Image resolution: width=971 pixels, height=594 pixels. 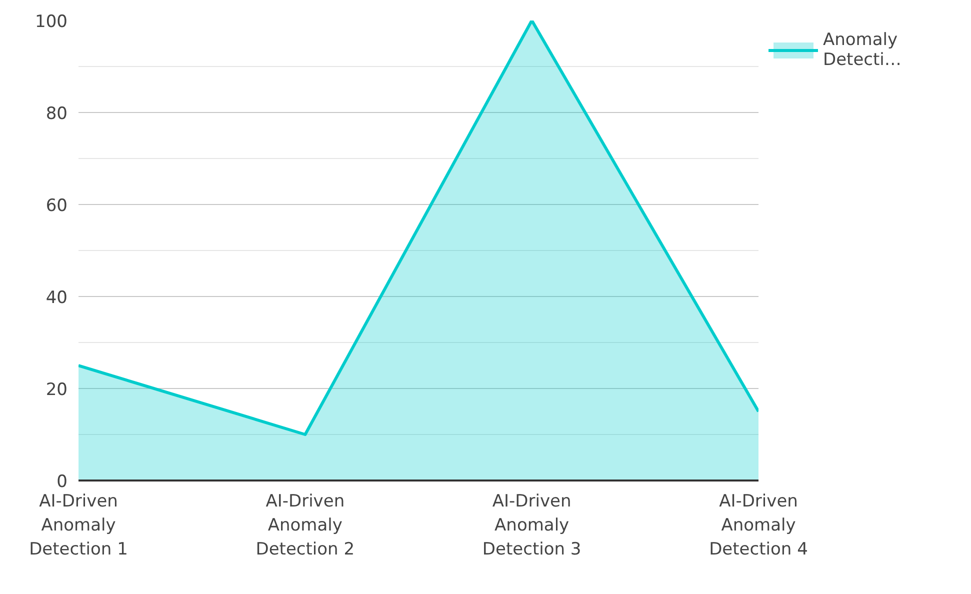 I want to click on y-tick-label: 100, so click(x=51, y=22).